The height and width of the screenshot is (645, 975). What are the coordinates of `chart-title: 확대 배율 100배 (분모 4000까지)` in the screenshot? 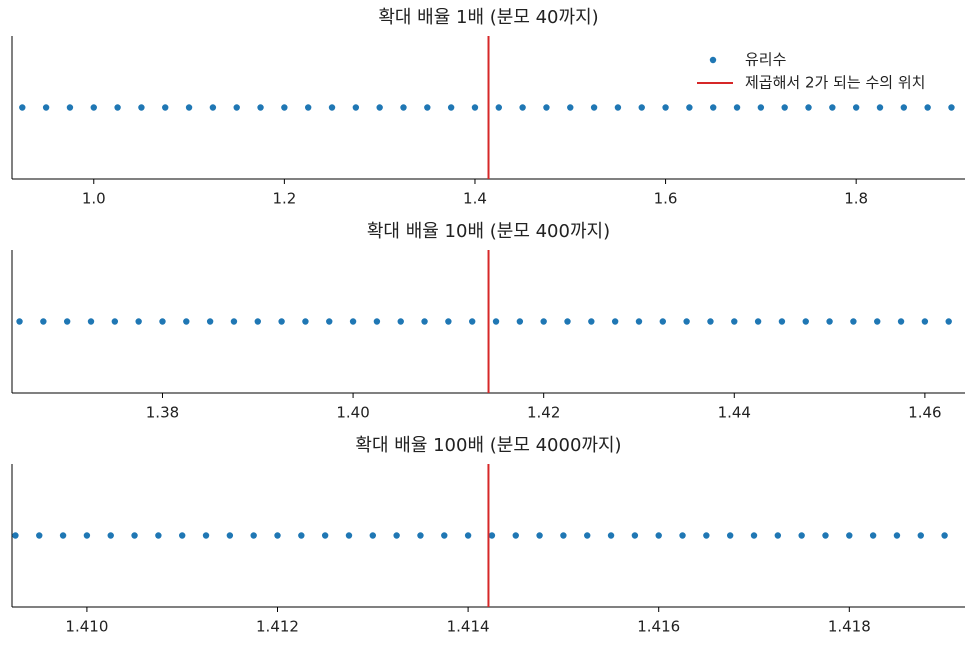 It's located at (488, 445).